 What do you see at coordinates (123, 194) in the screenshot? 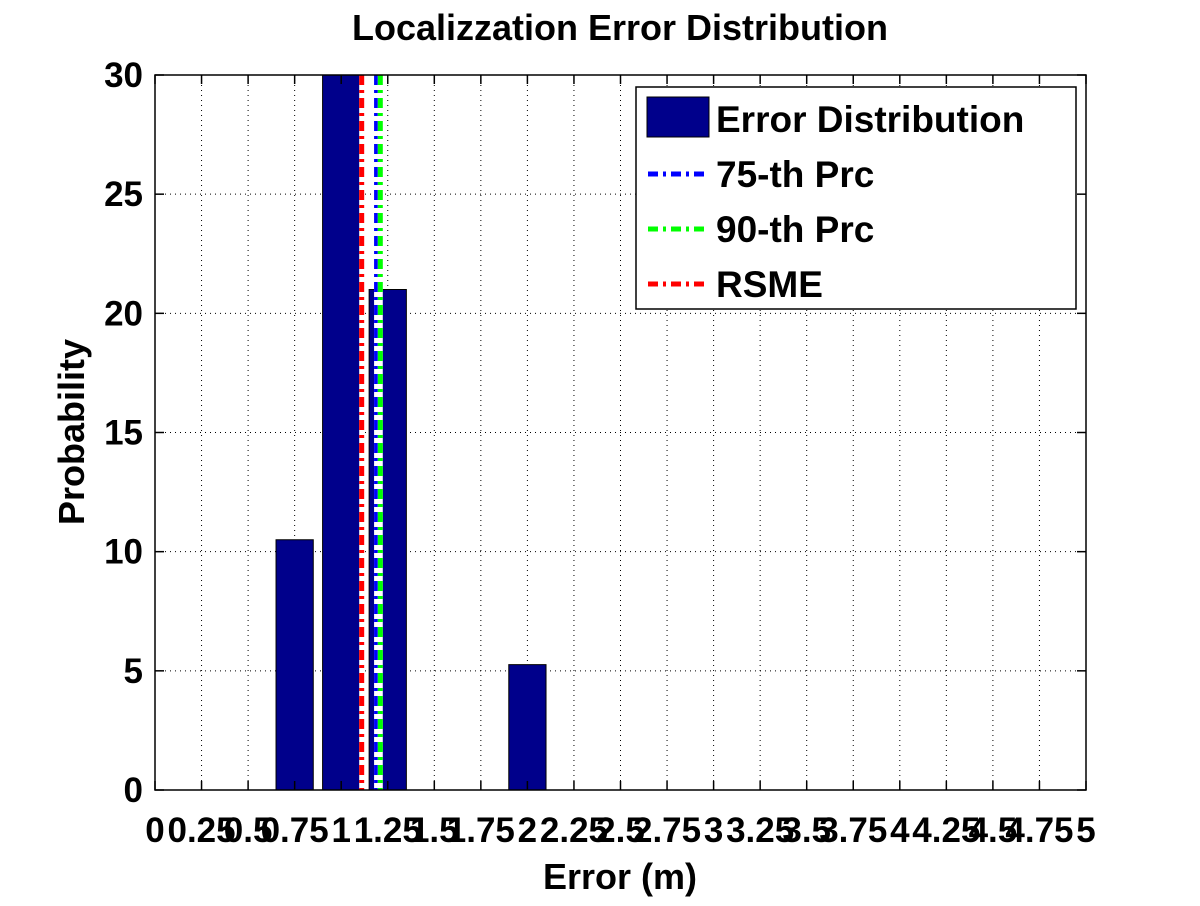
I see `y-tick-label: 25` at bounding box center [123, 194].